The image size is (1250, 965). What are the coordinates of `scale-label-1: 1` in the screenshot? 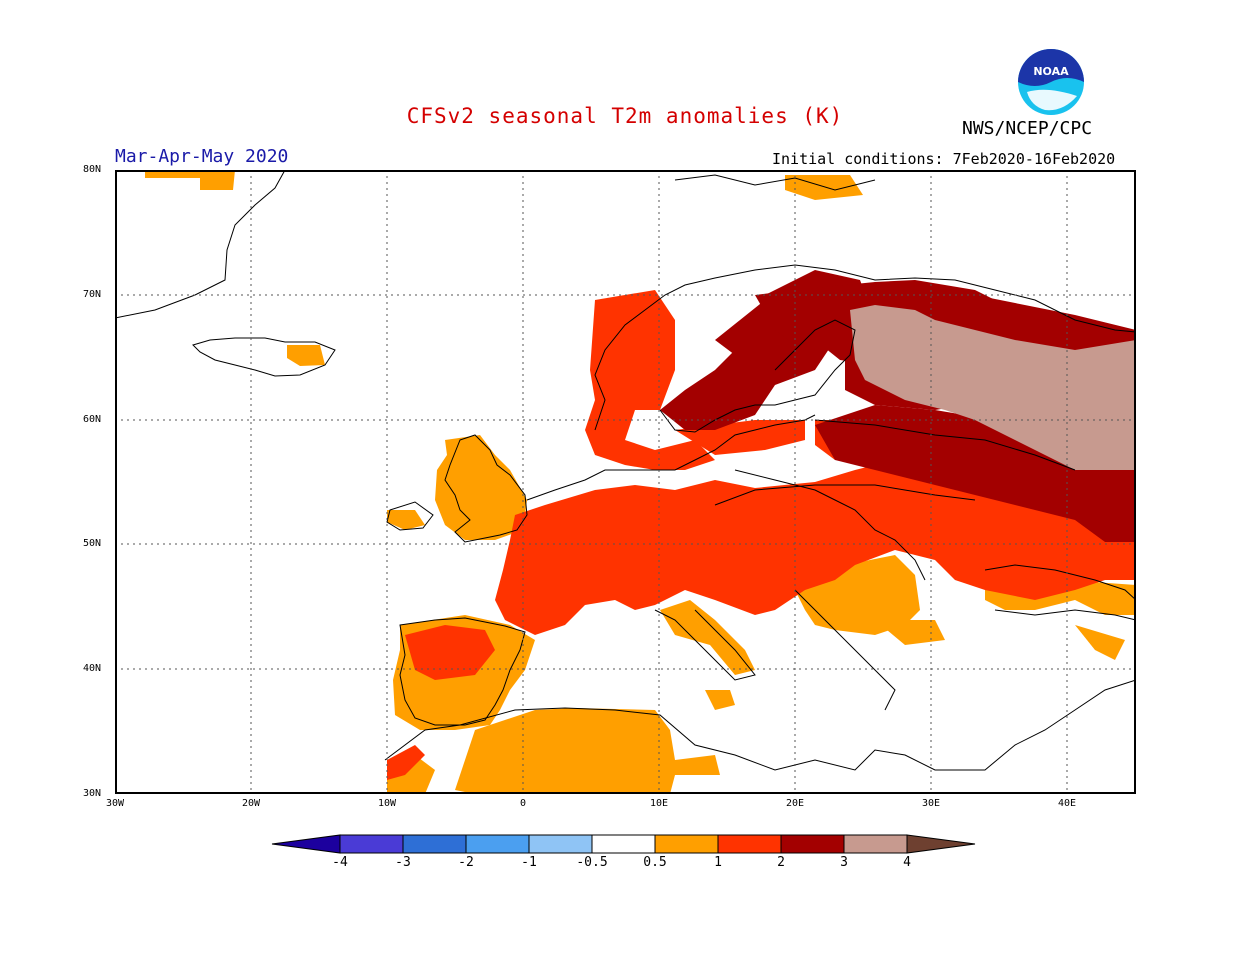 It's located at (718, 862).